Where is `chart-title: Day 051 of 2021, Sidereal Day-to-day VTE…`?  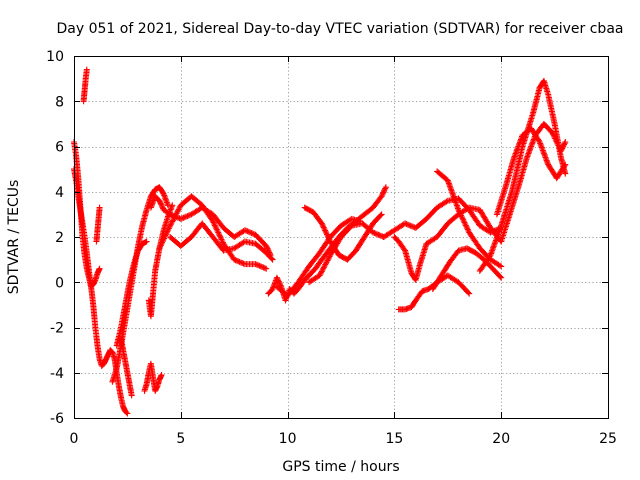 chart-title: Day 051 of 2021, Sidereal Day-to-day VTE… is located at coordinates (340, 29).